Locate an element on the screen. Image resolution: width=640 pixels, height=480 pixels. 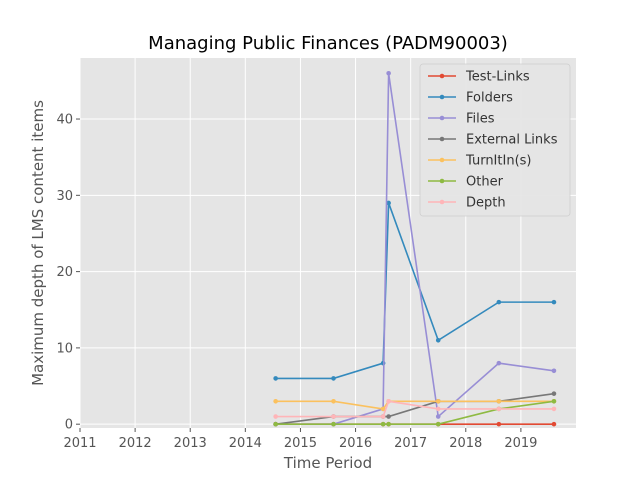
y-ticks: 0 10 20 30 40 is located at coordinates (68, 273).